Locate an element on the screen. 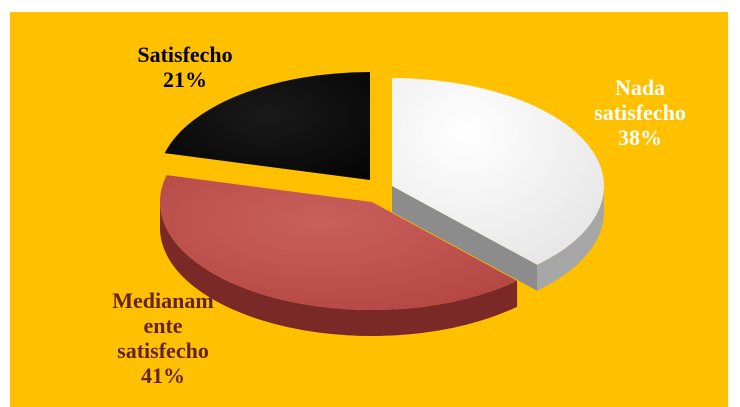 The image size is (740, 407). label-satisfecho: Satisfecho 21% is located at coordinates (185, 67).